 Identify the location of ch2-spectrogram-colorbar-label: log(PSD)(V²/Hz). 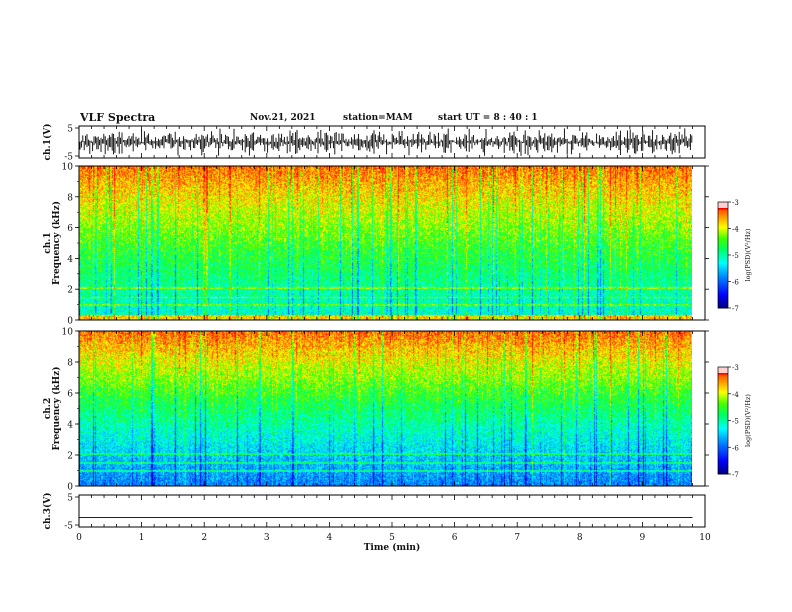
(748, 420).